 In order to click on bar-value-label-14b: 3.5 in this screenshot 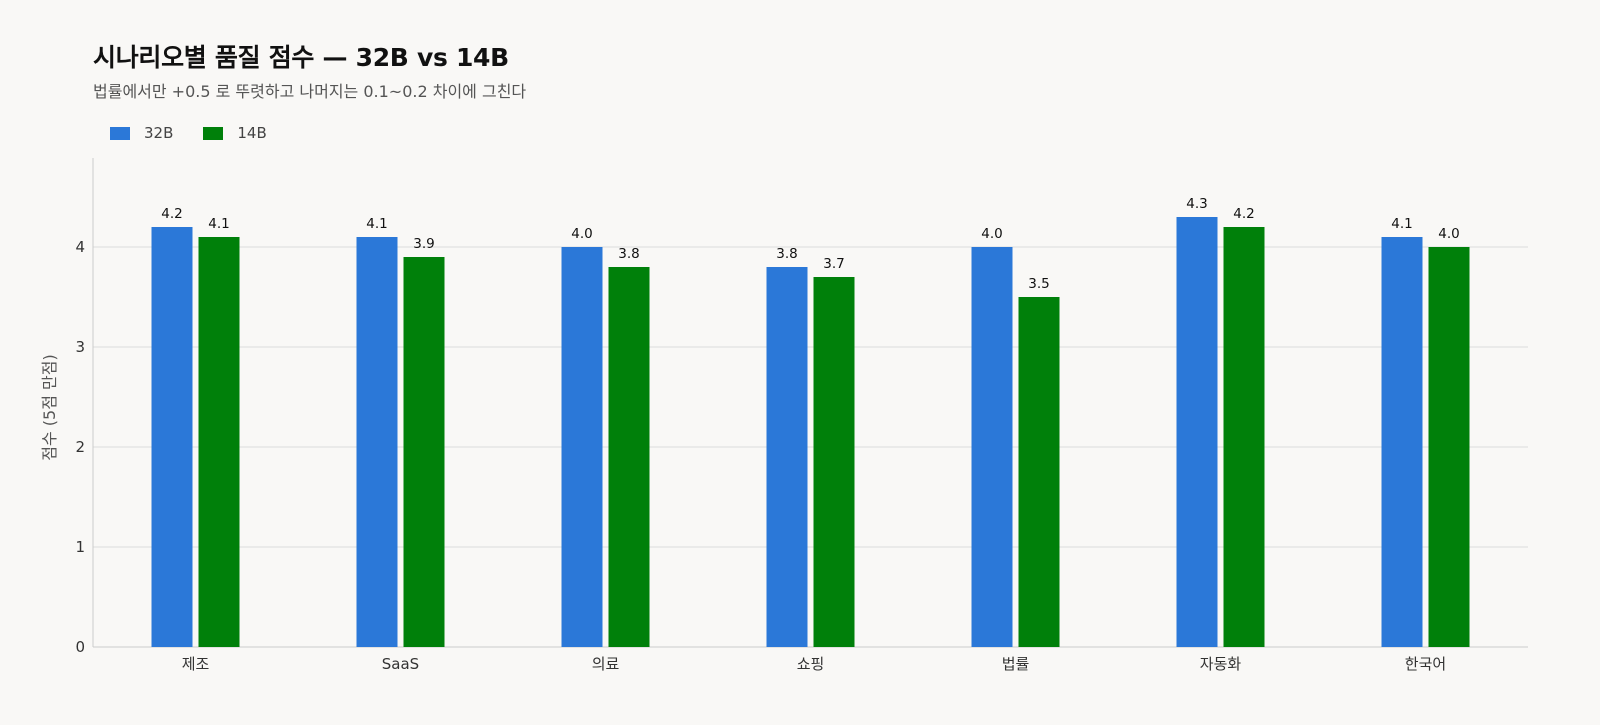, I will do `click(1038, 284)`.